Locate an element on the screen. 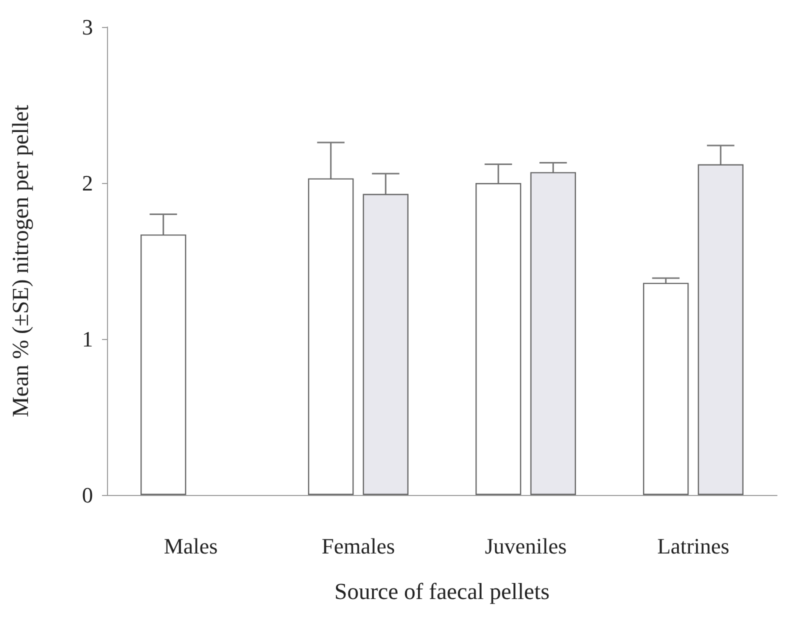 This screenshot has width=785, height=623. y-tick-label: 0 is located at coordinates (87, 495).